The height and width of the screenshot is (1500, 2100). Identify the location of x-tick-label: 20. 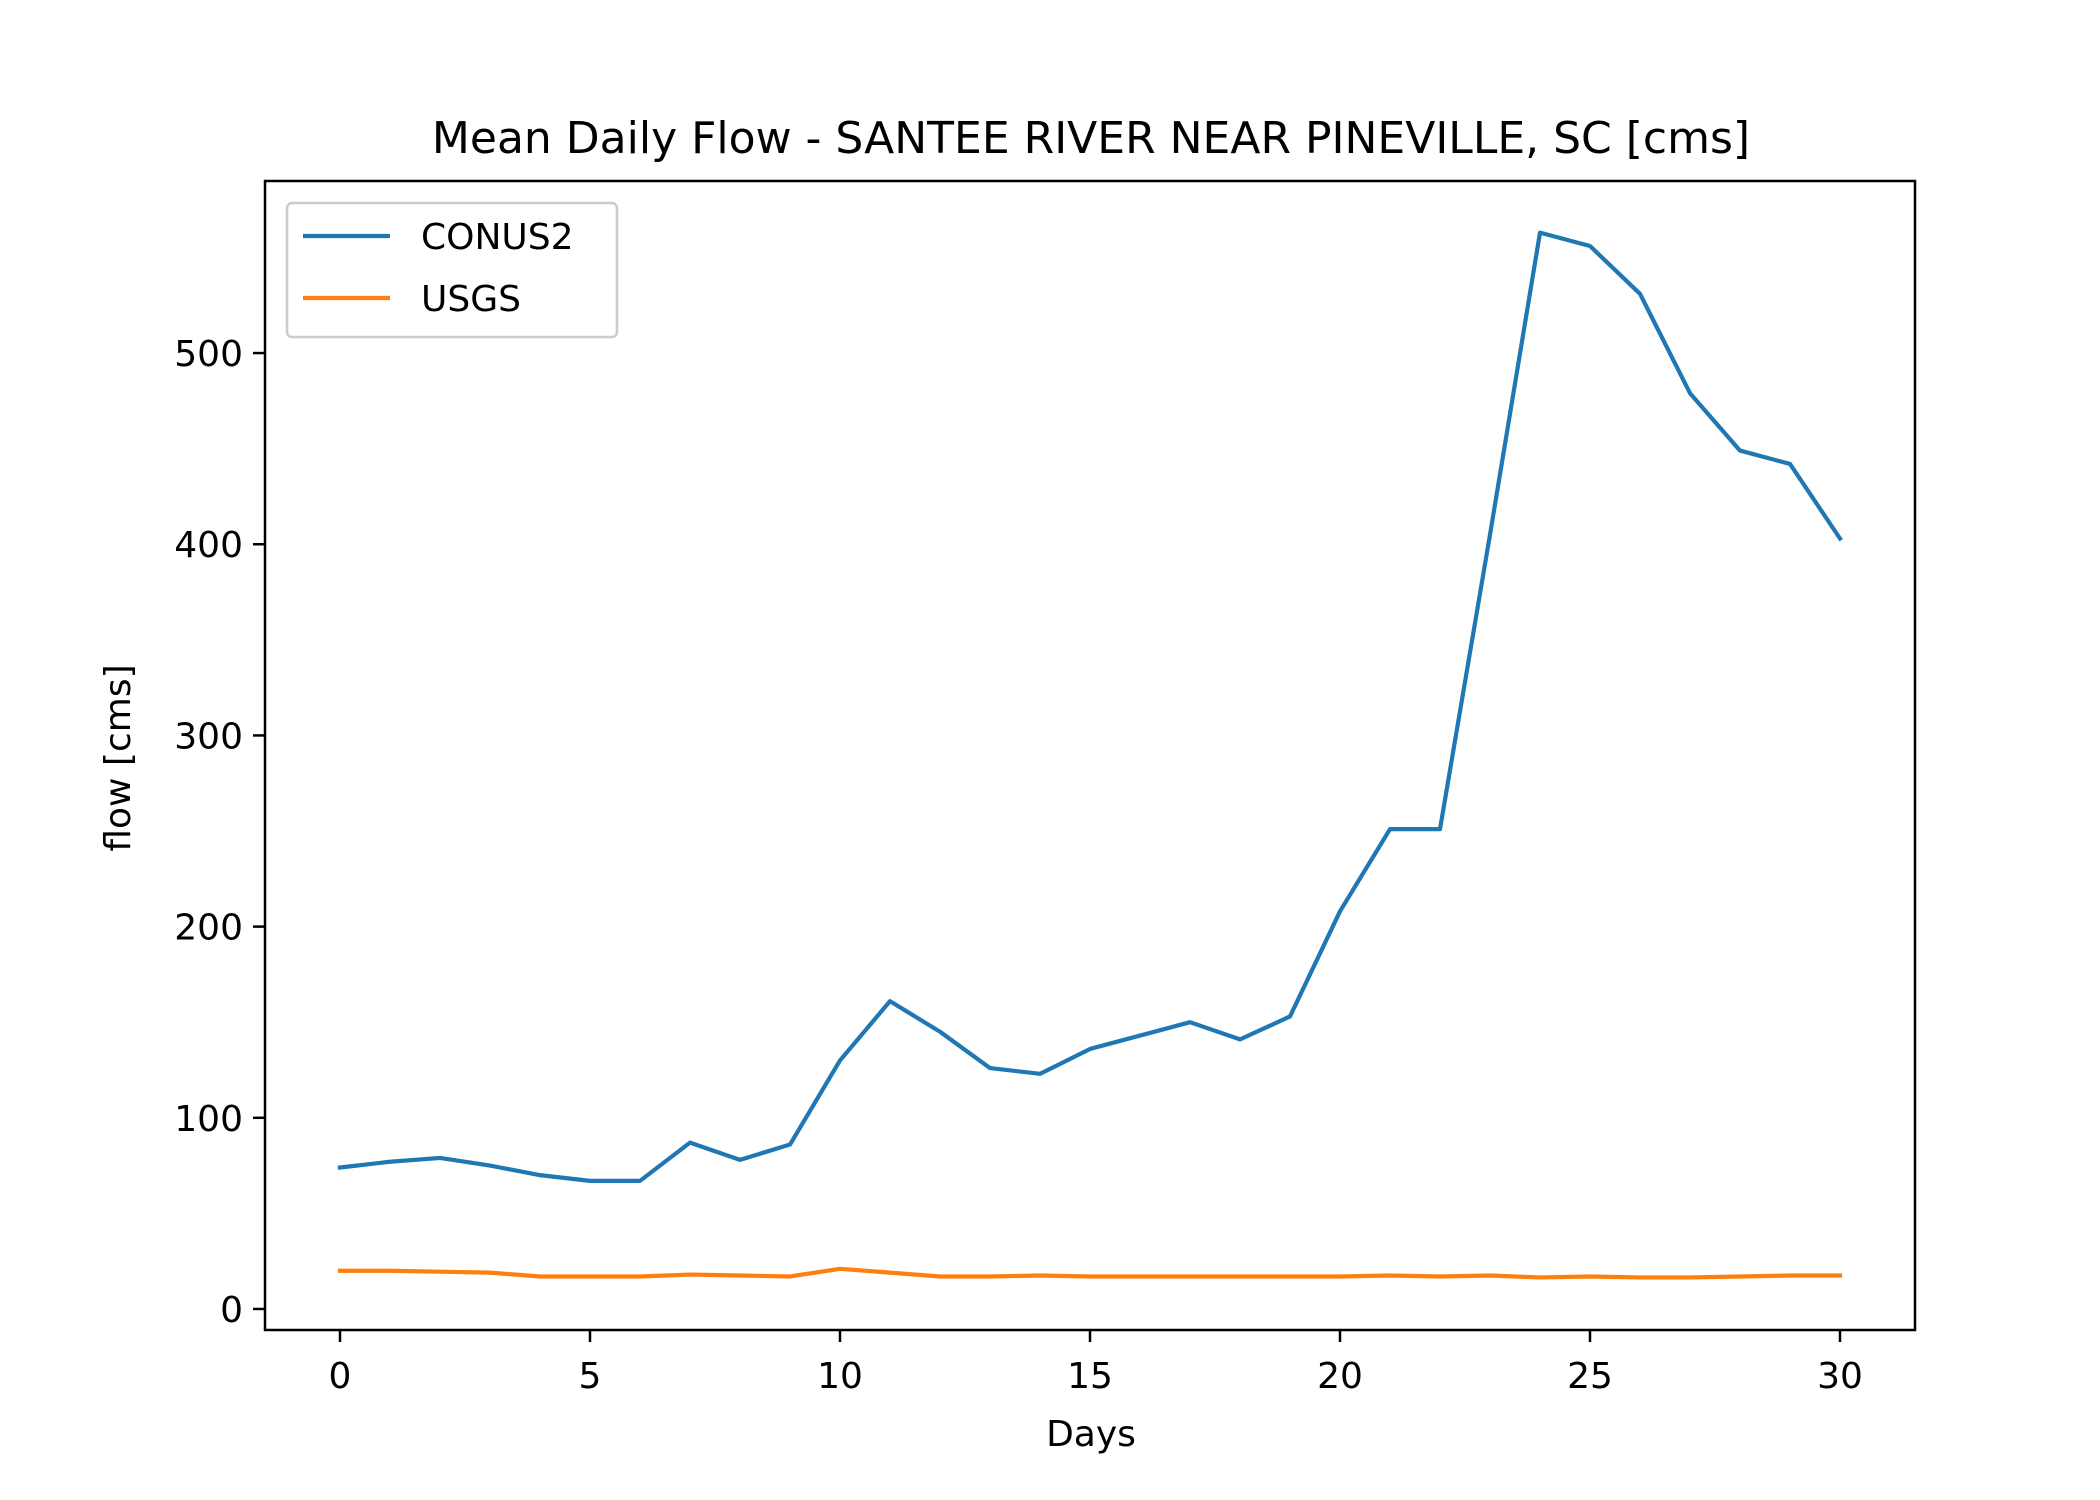
(1340, 1376).